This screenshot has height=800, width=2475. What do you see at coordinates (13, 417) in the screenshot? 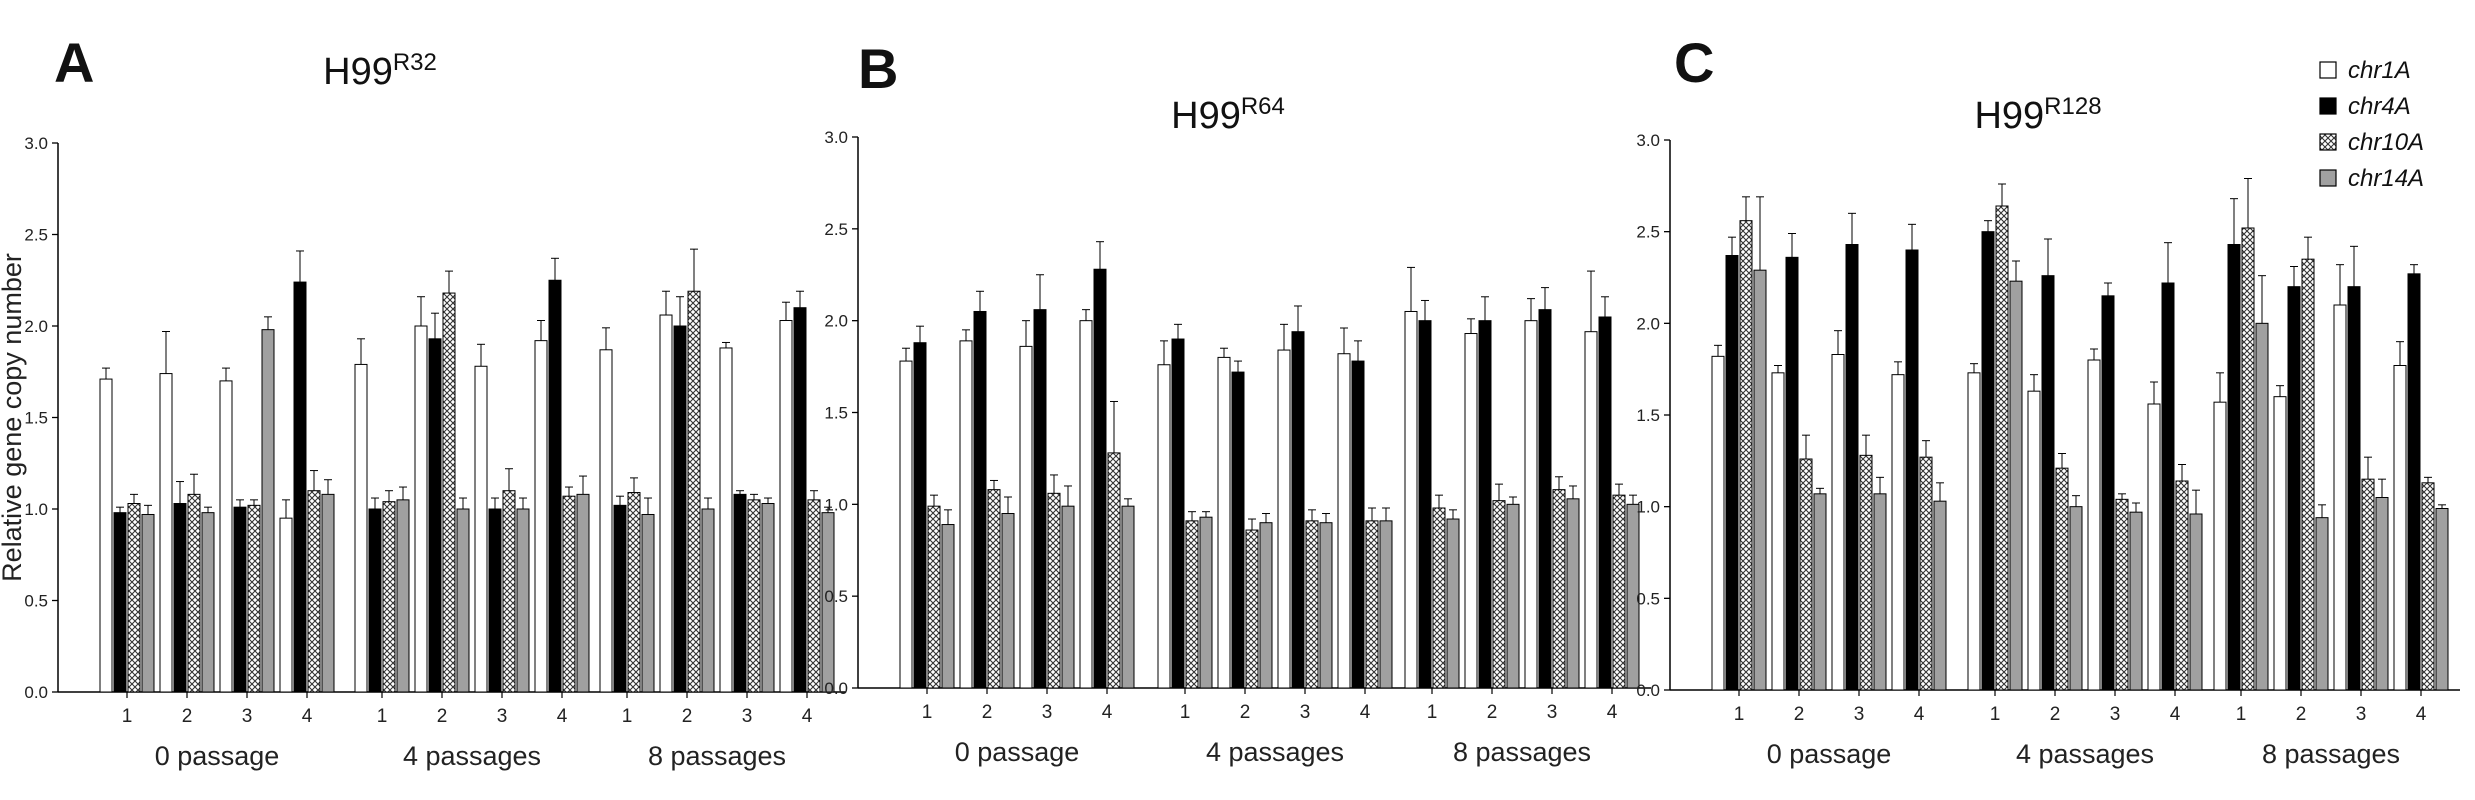
I see `y-axis-label: Relative gene copy number` at bounding box center [13, 417].